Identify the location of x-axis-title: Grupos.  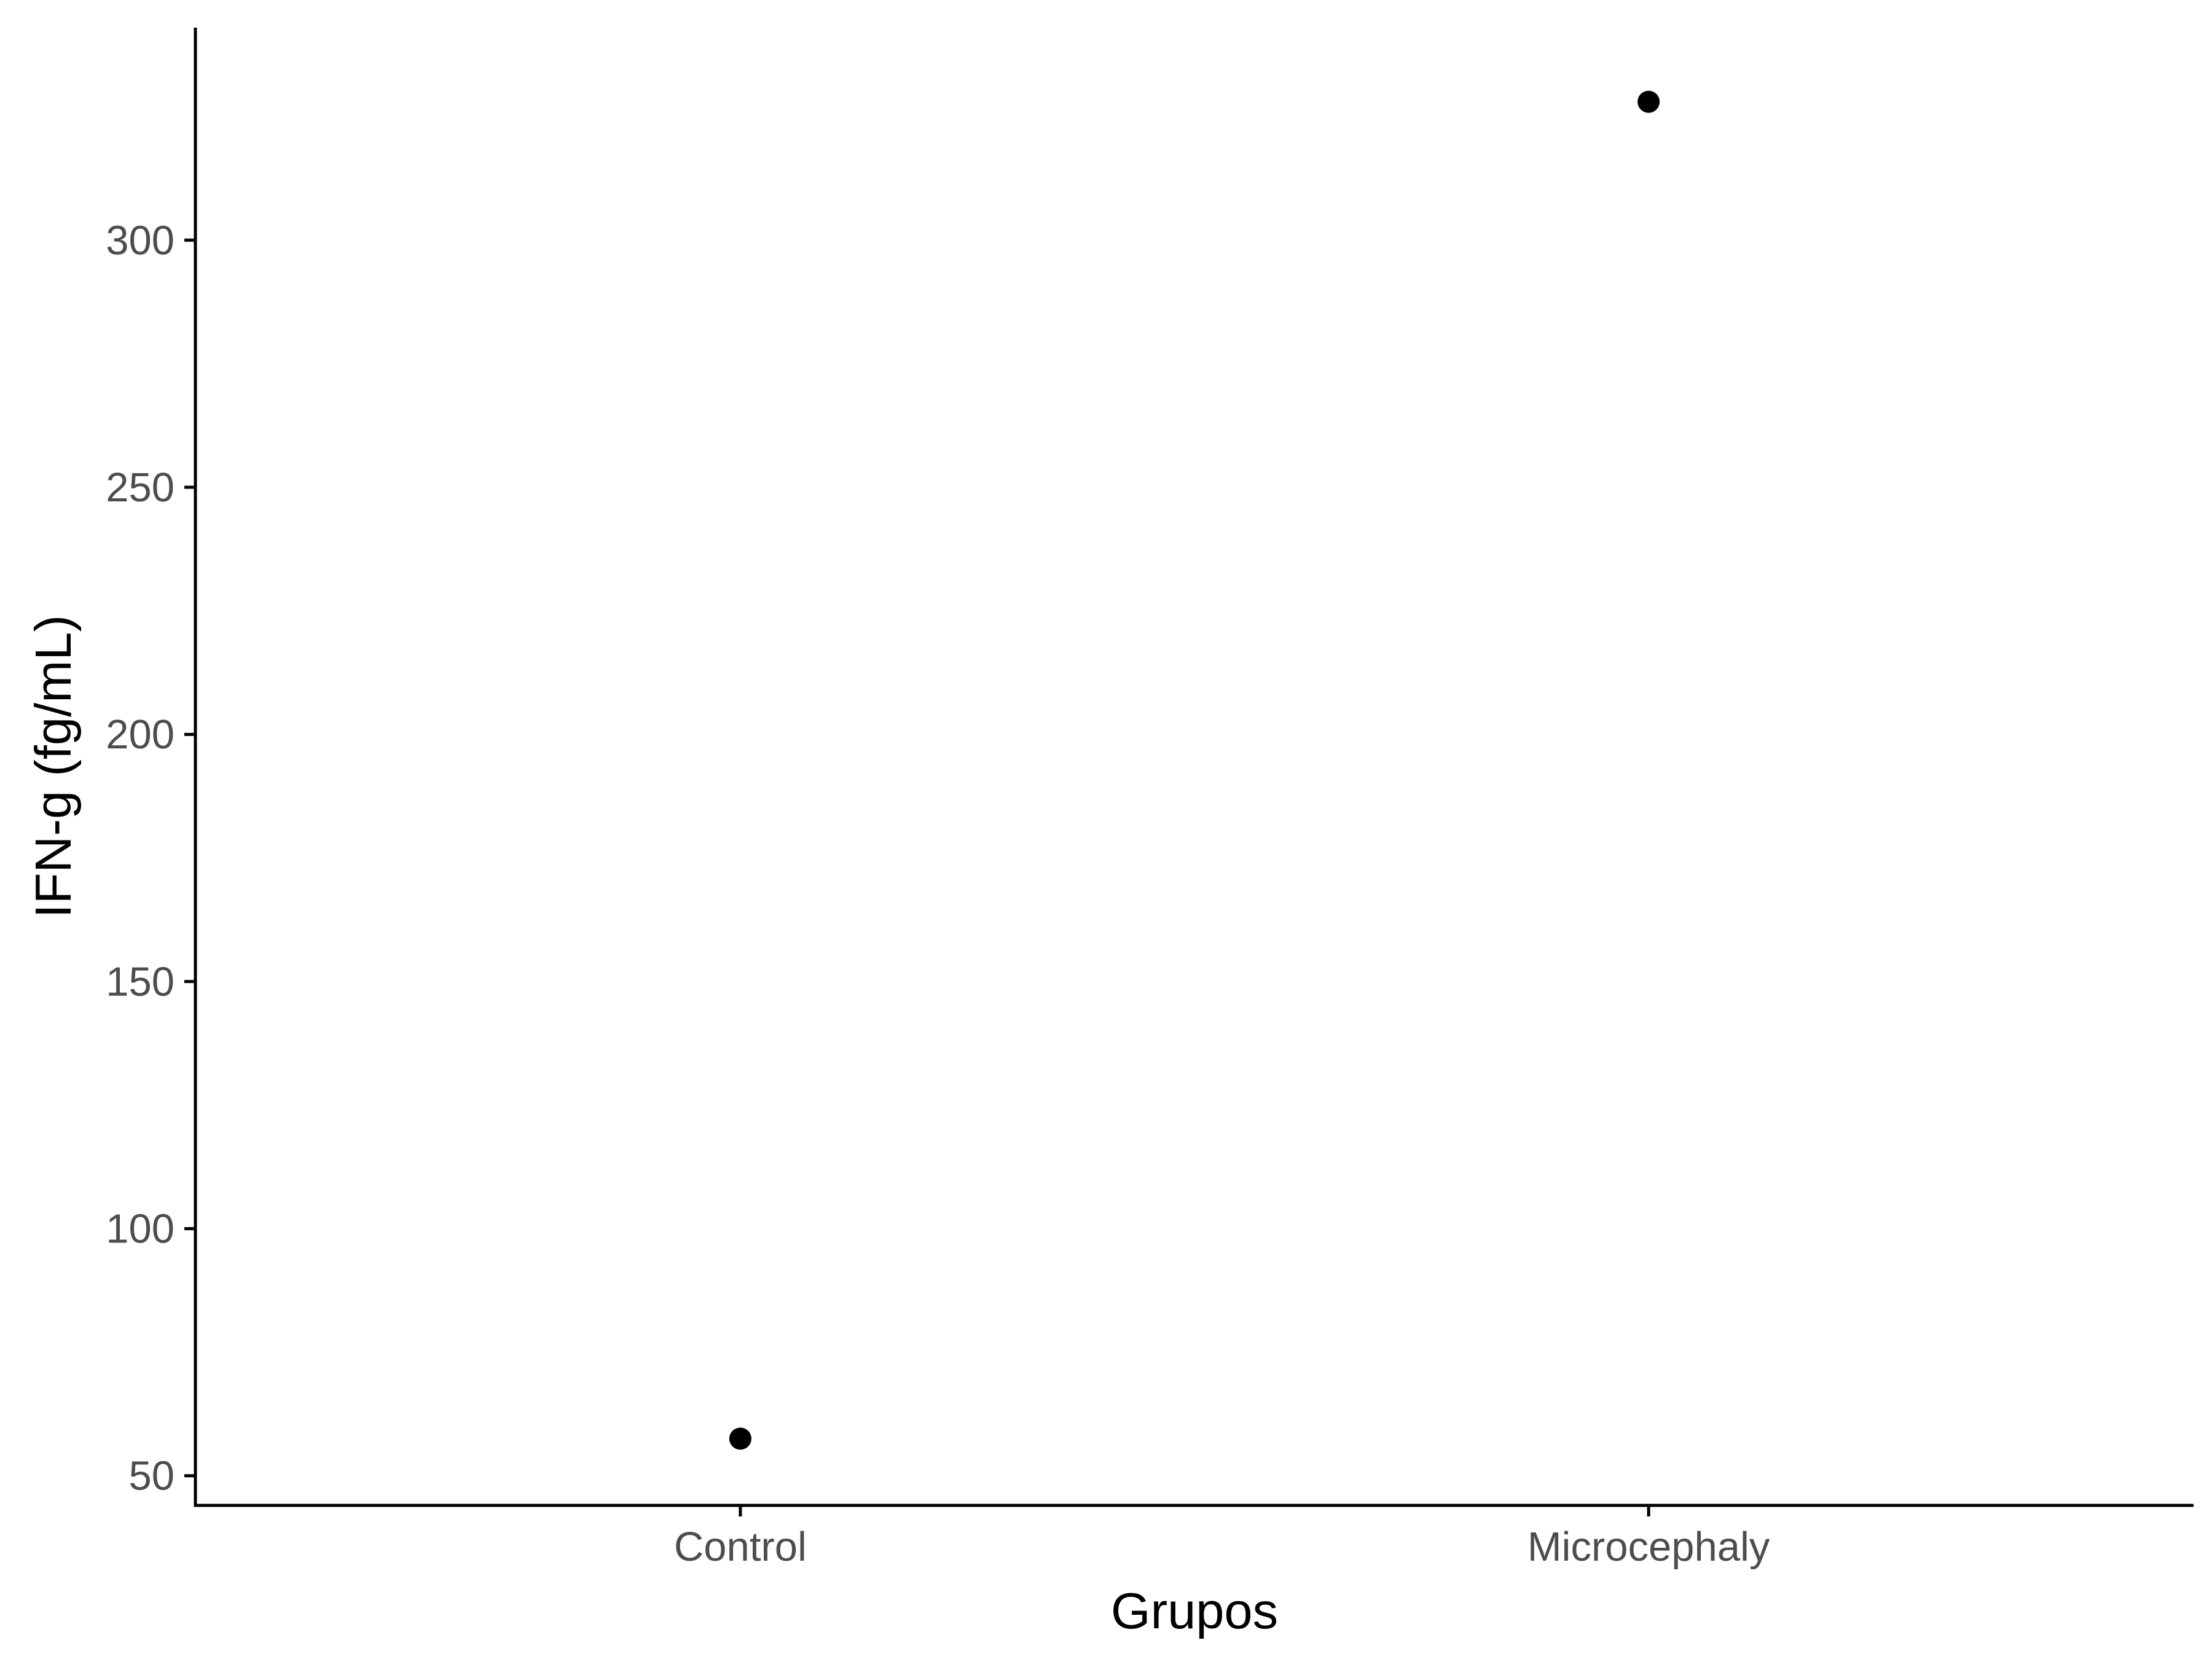
(1194, 1610).